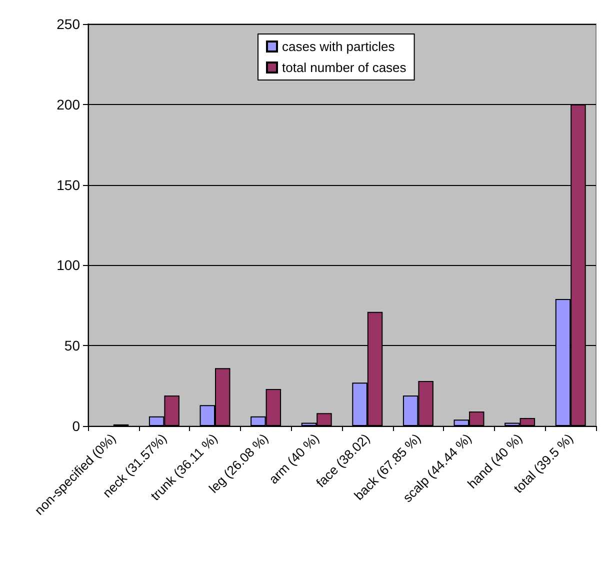 The height and width of the screenshot is (571, 610). What do you see at coordinates (68, 184) in the screenshot?
I see `y-tick-label: 150` at bounding box center [68, 184].